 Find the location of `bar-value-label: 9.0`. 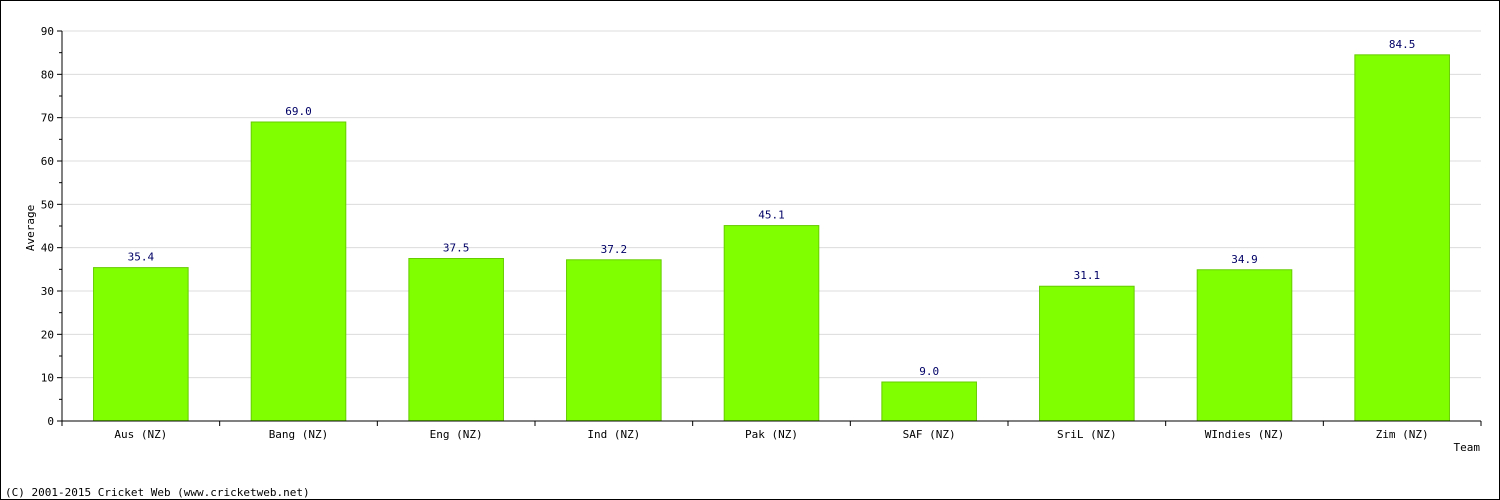

bar-value-label: 9.0 is located at coordinates (929, 371).